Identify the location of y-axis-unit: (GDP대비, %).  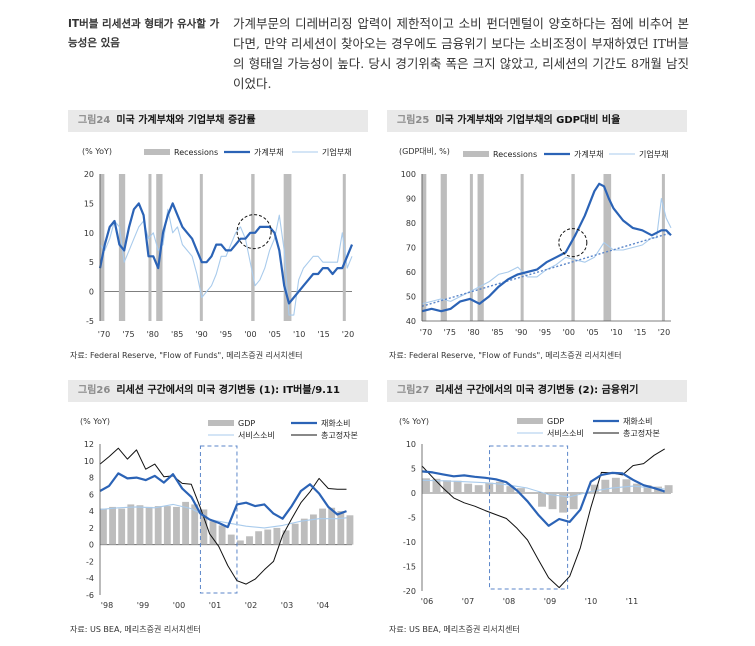
(424, 151).